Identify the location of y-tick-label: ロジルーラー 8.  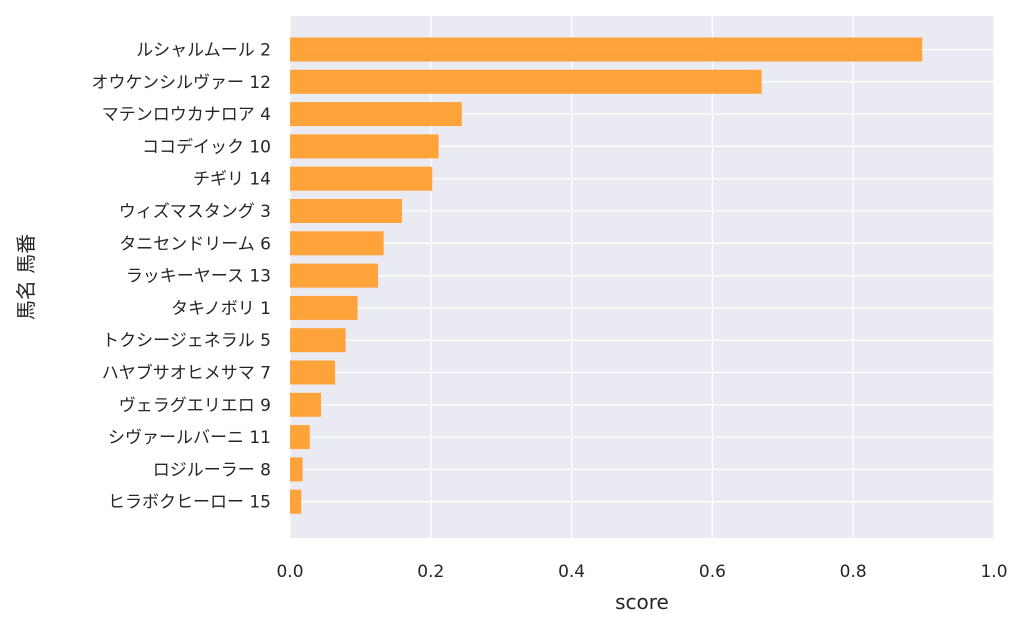
(212, 470).